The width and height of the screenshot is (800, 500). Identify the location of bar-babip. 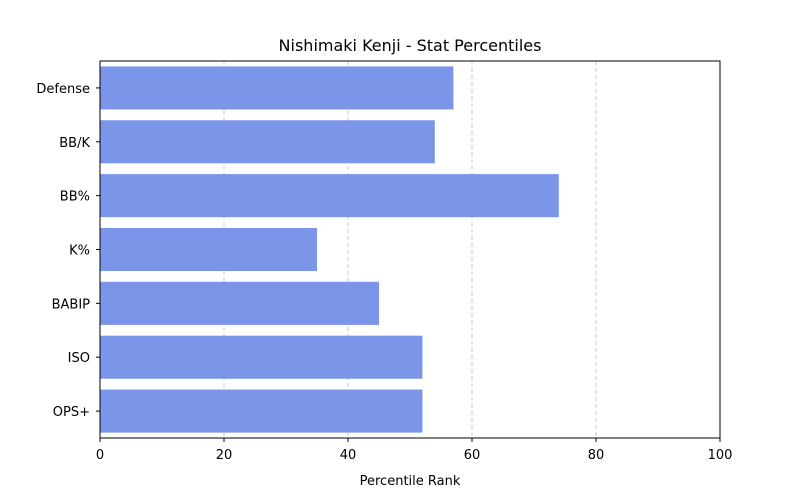
(239, 303).